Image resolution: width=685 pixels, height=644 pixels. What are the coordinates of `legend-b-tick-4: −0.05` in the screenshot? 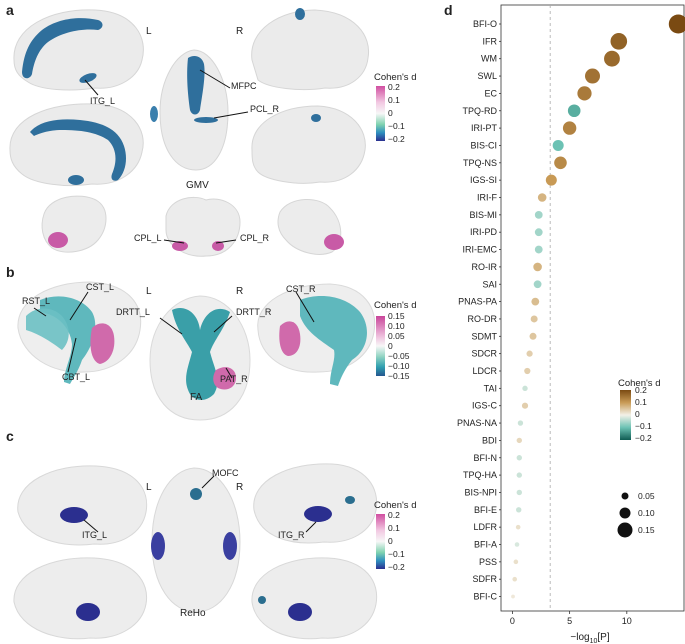 It's located at (399, 356).